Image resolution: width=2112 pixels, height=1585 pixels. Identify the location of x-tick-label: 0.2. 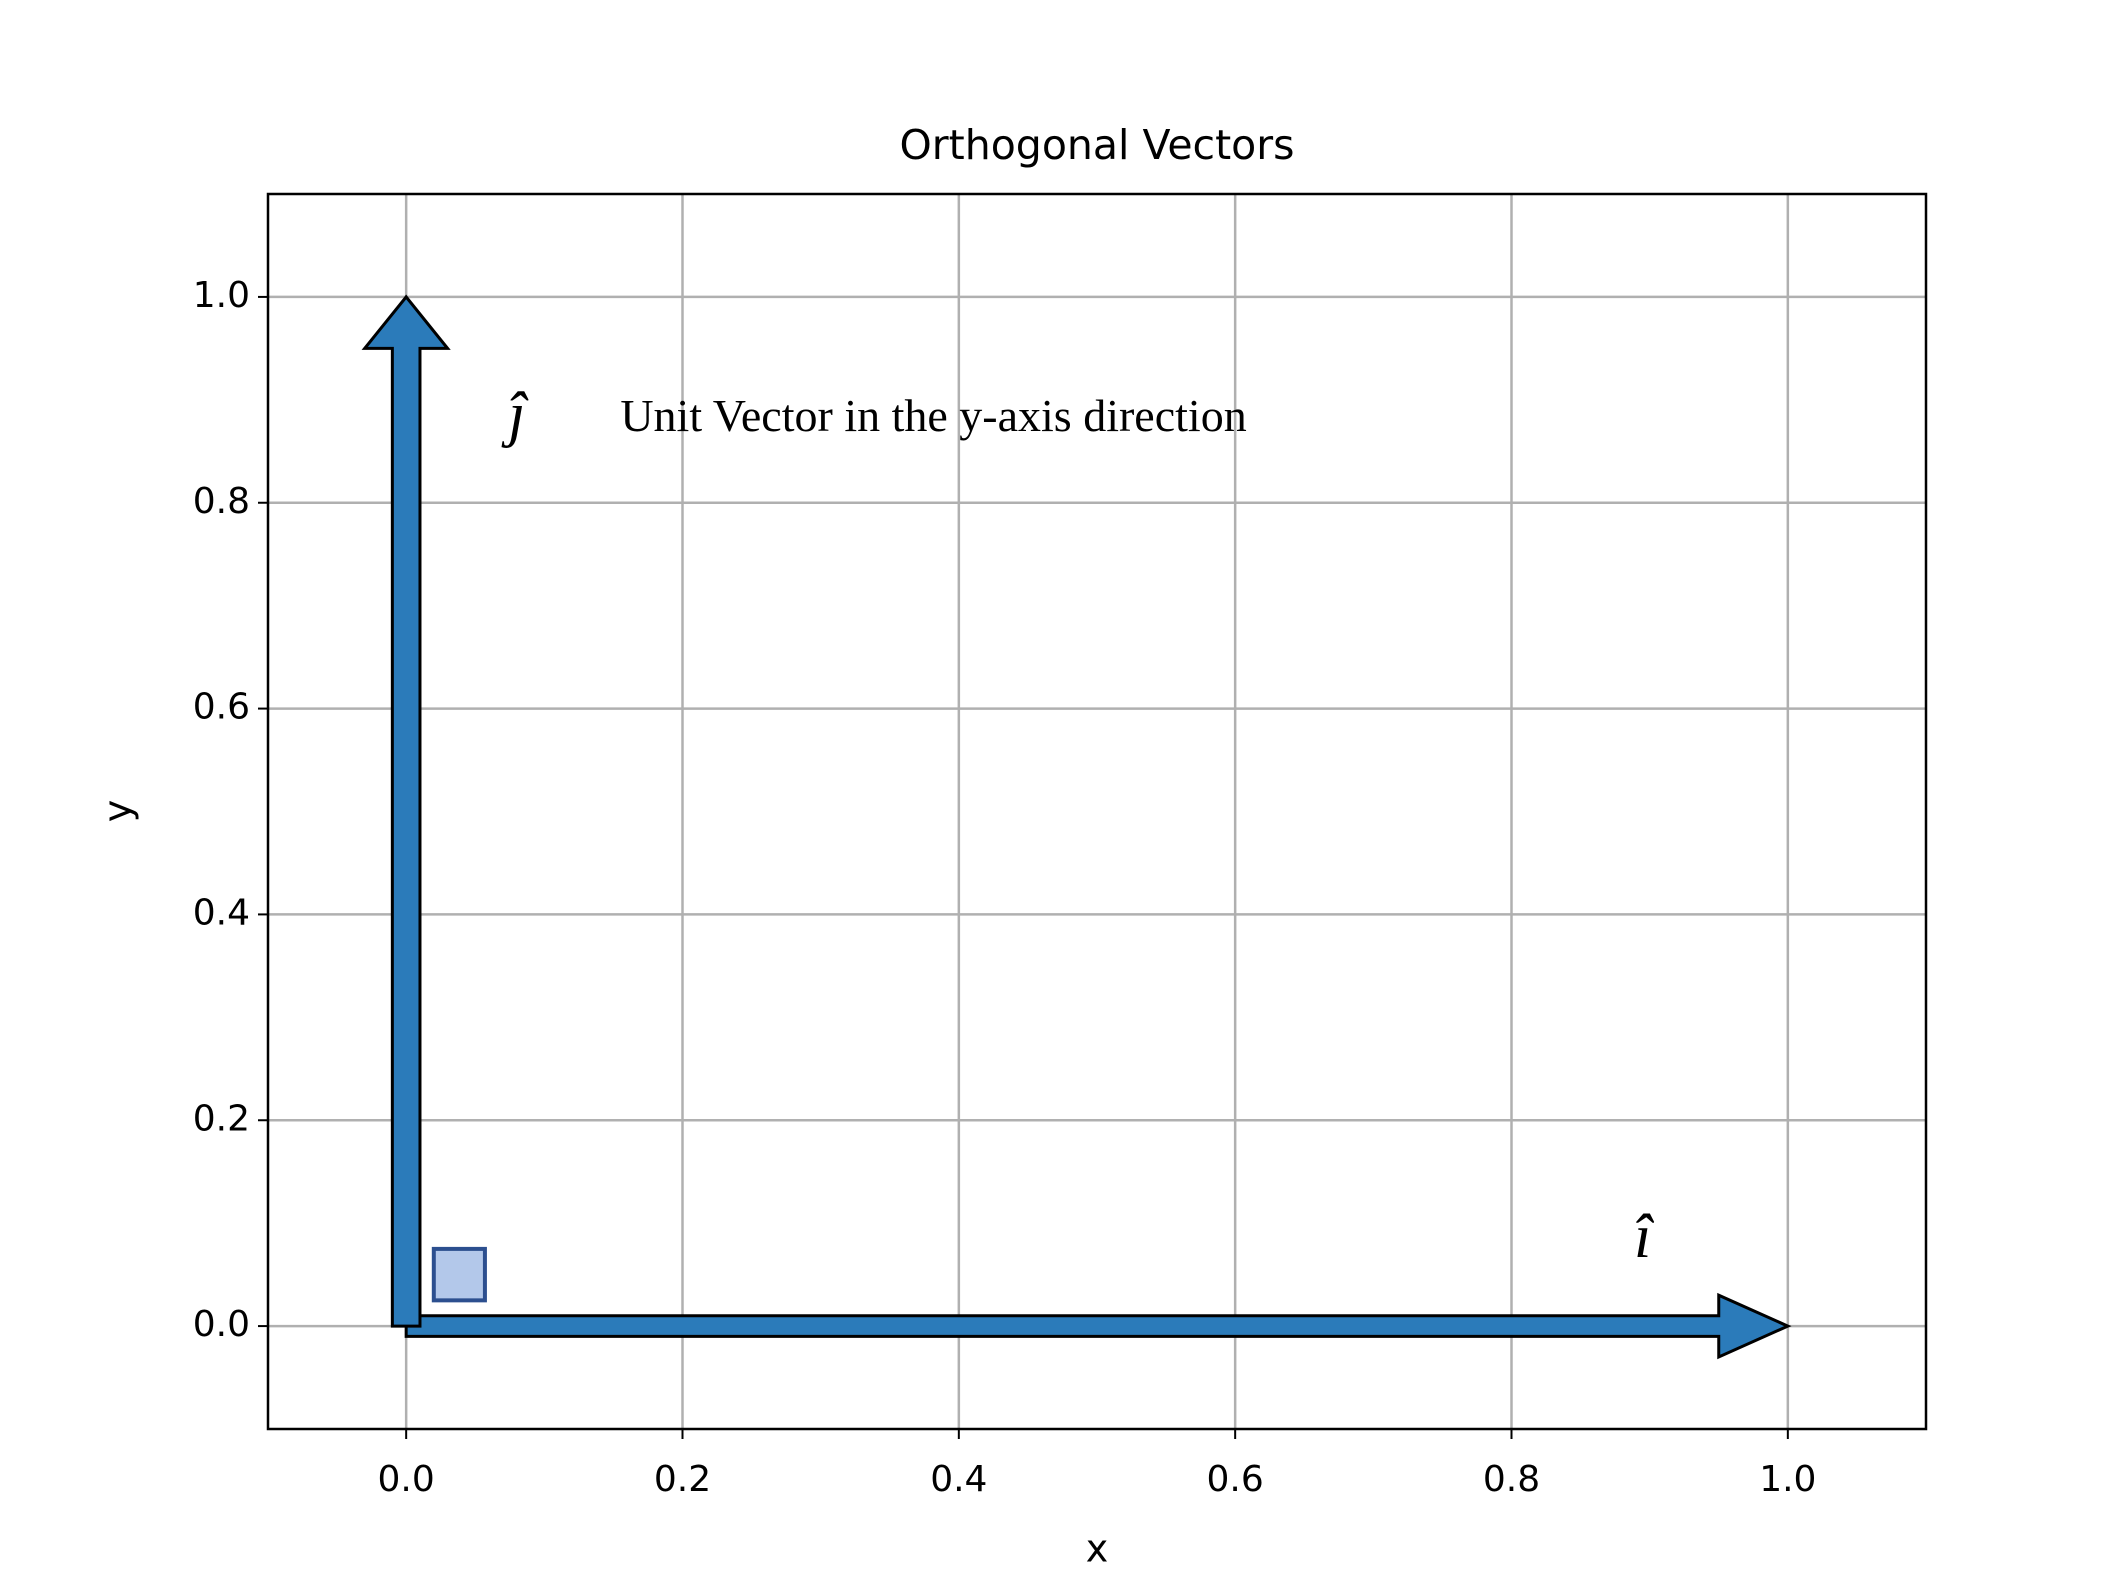
(682, 1479).